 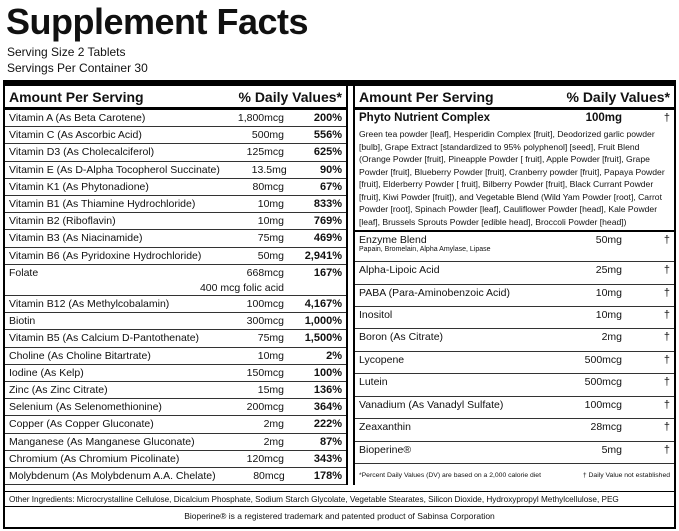 I want to click on nutrient-name: Vitamin B6 (As Pyridoxine Hydrochloride), so click(x=105, y=255).